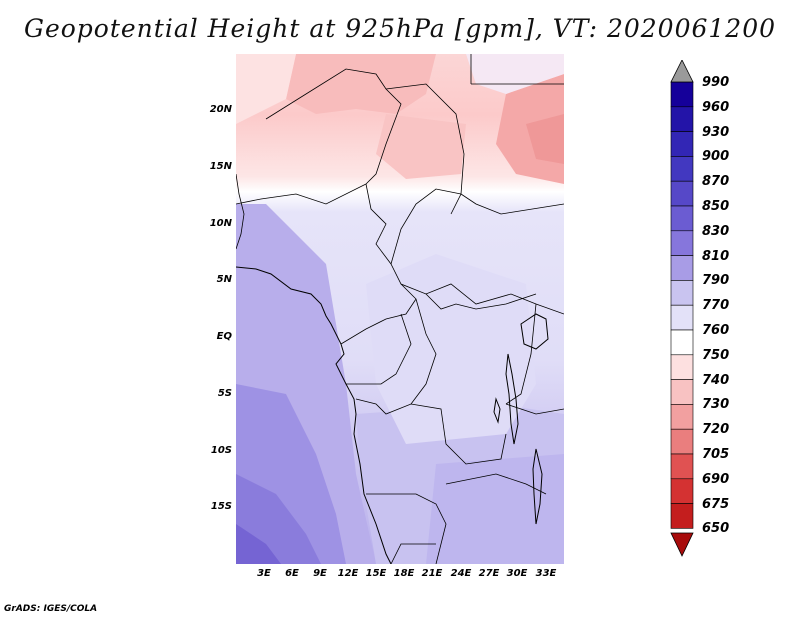 The image size is (800, 618). Describe the element at coordinates (716, 231) in the screenshot. I see `colorbar-label-830: 830` at that location.